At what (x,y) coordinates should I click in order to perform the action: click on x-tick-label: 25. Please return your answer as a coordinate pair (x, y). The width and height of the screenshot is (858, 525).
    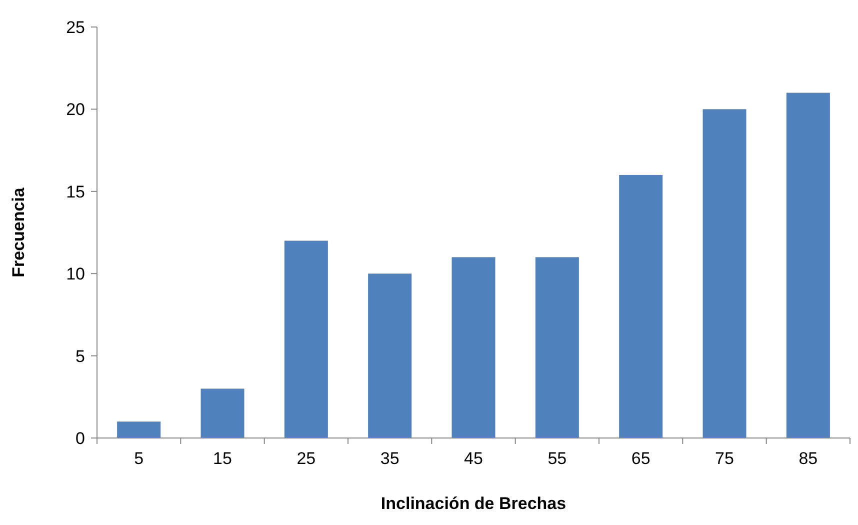
    Looking at the image, I should click on (306, 458).